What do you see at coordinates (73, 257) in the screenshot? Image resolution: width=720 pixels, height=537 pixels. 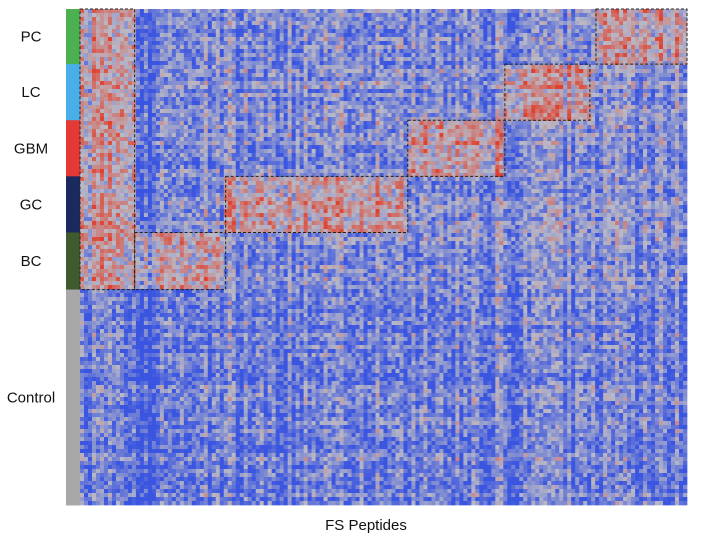 I see `group-color-bar` at bounding box center [73, 257].